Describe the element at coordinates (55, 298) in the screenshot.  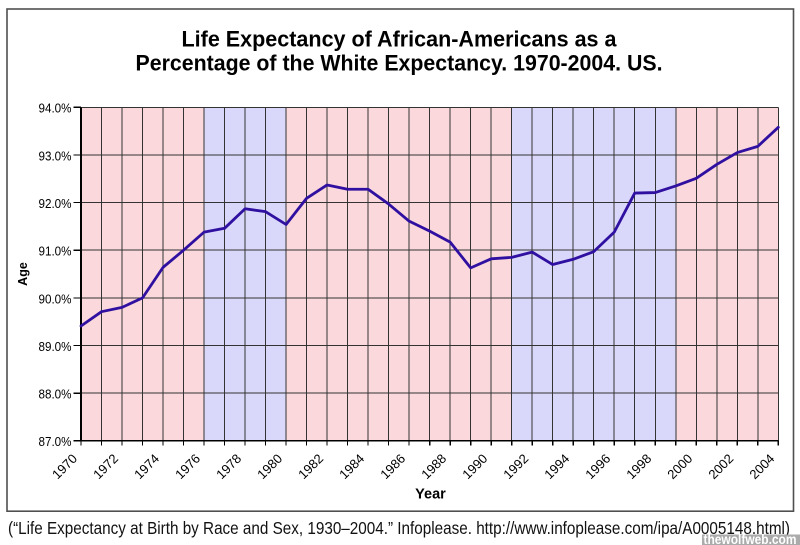
I see `svg-text: 90.0%` at that location.